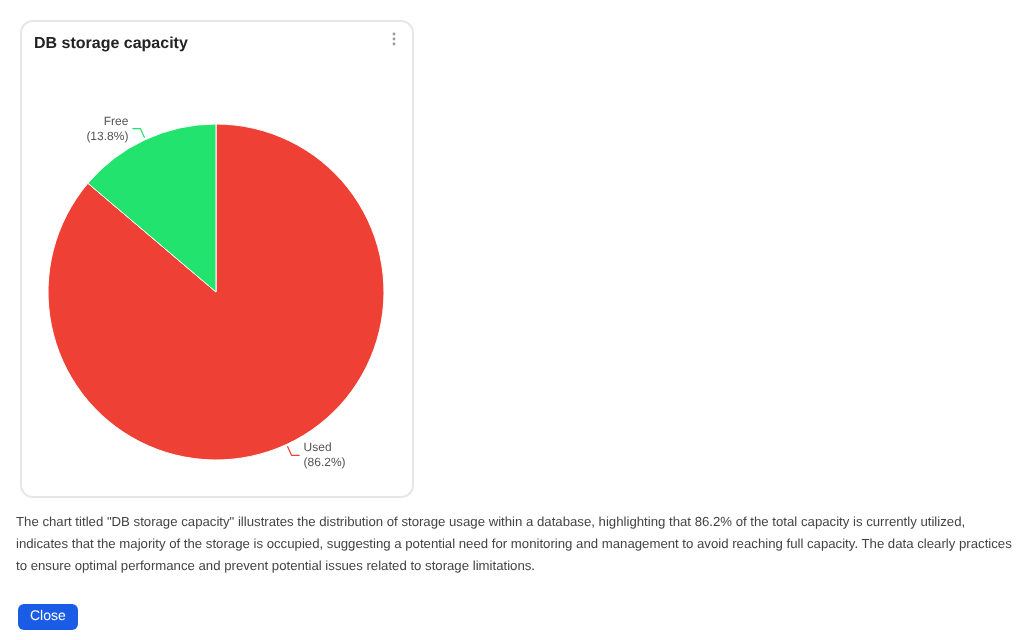 The height and width of the screenshot is (640, 1024). What do you see at coordinates (111, 43) in the screenshot?
I see `chart-title: DB storage capacity` at bounding box center [111, 43].